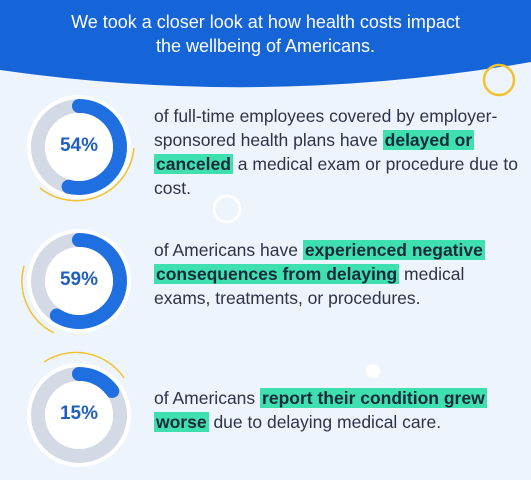 The height and width of the screenshot is (480, 531). I want to click on decorative-circle-yellow, so click(499, 80).